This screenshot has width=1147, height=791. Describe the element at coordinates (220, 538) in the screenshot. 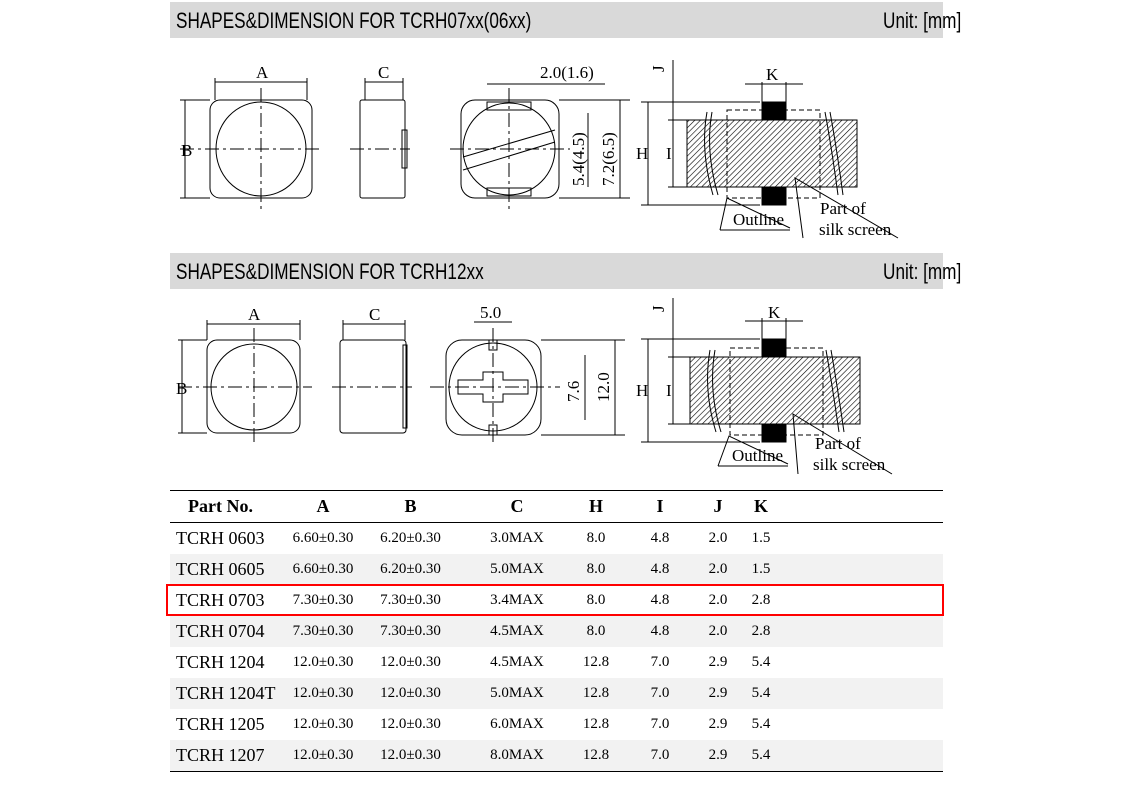

I see `part-number-cell: TCRH 0603` at that location.